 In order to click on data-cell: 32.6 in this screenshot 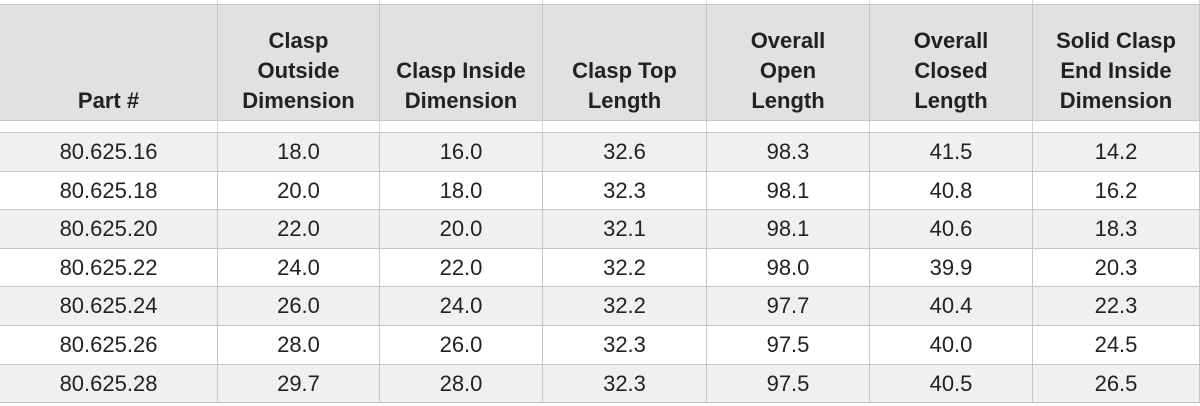, I will do `click(625, 152)`.